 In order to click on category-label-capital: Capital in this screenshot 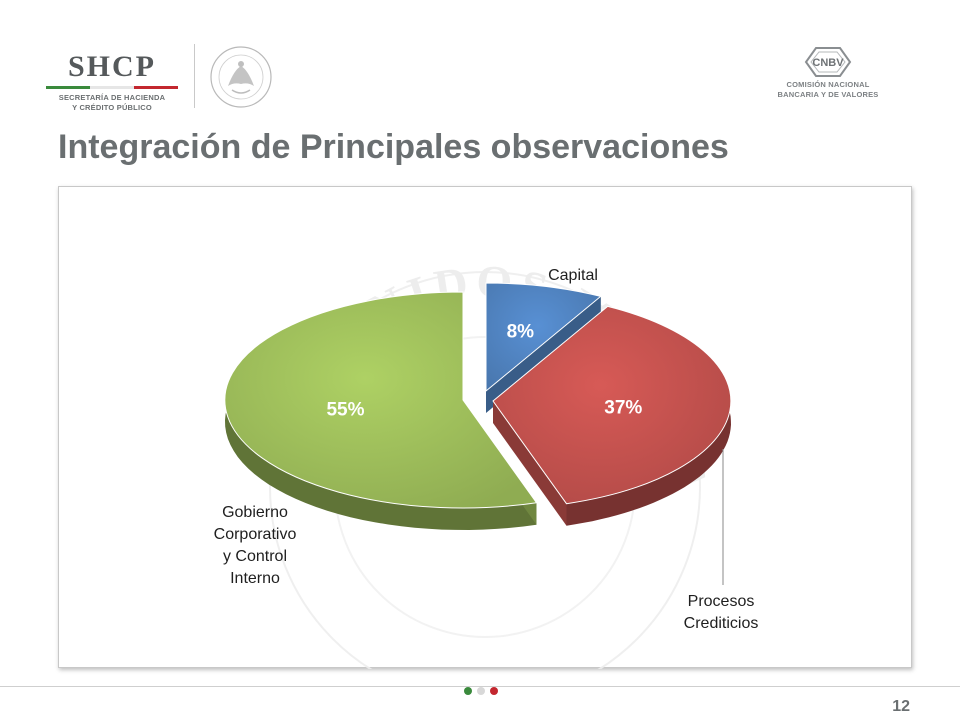, I will do `click(573, 275)`.